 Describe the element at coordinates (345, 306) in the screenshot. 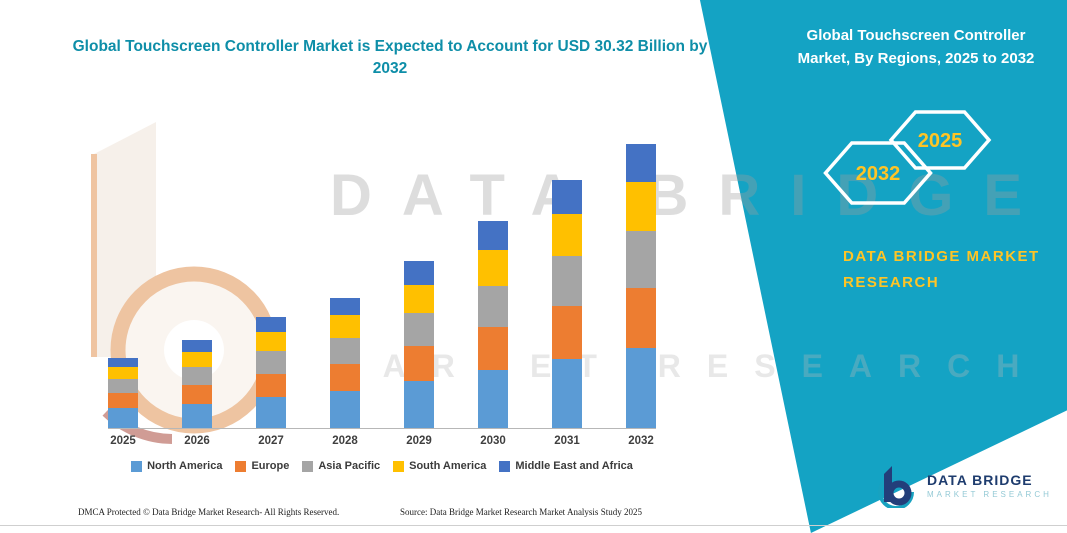

I see `segment-middle-east-and-africa-2028` at that location.